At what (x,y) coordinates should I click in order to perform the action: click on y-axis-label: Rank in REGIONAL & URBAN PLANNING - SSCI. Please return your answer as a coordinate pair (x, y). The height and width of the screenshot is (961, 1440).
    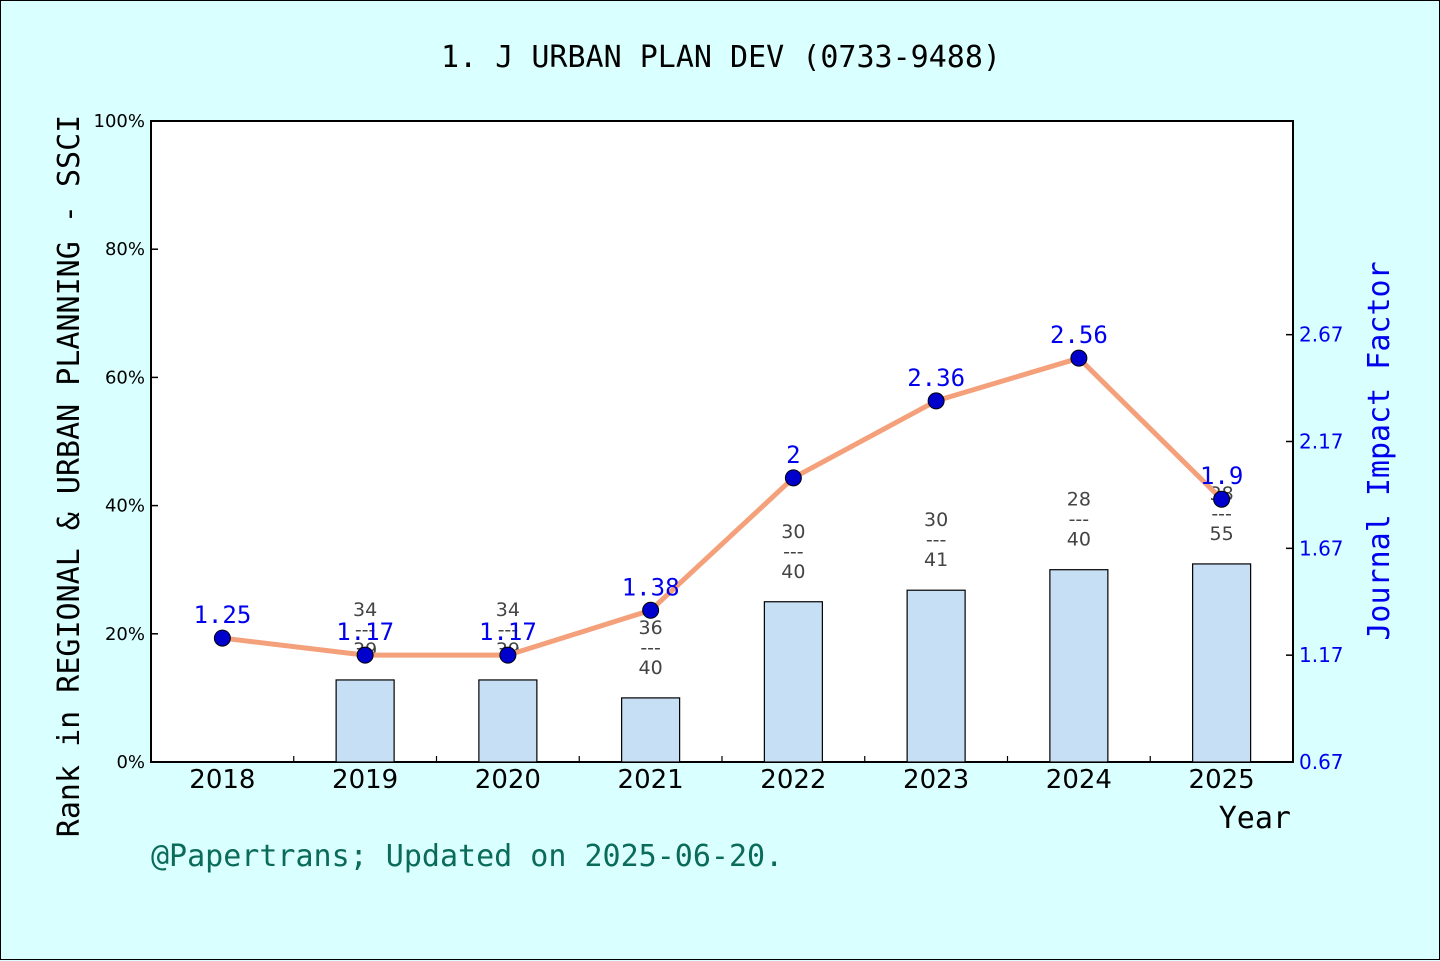
    Looking at the image, I should click on (69, 476).